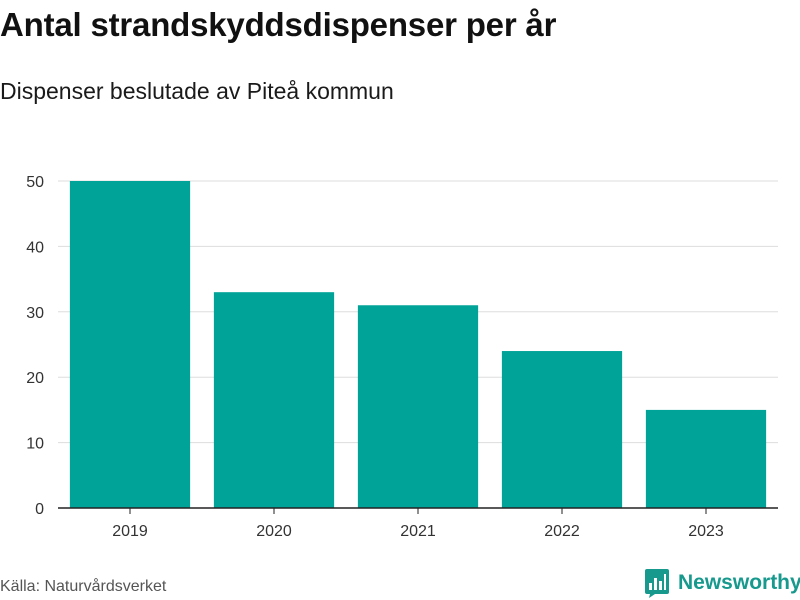 This screenshot has height=600, width=800. Describe the element at coordinates (706, 458) in the screenshot. I see `bar-2023` at that location.